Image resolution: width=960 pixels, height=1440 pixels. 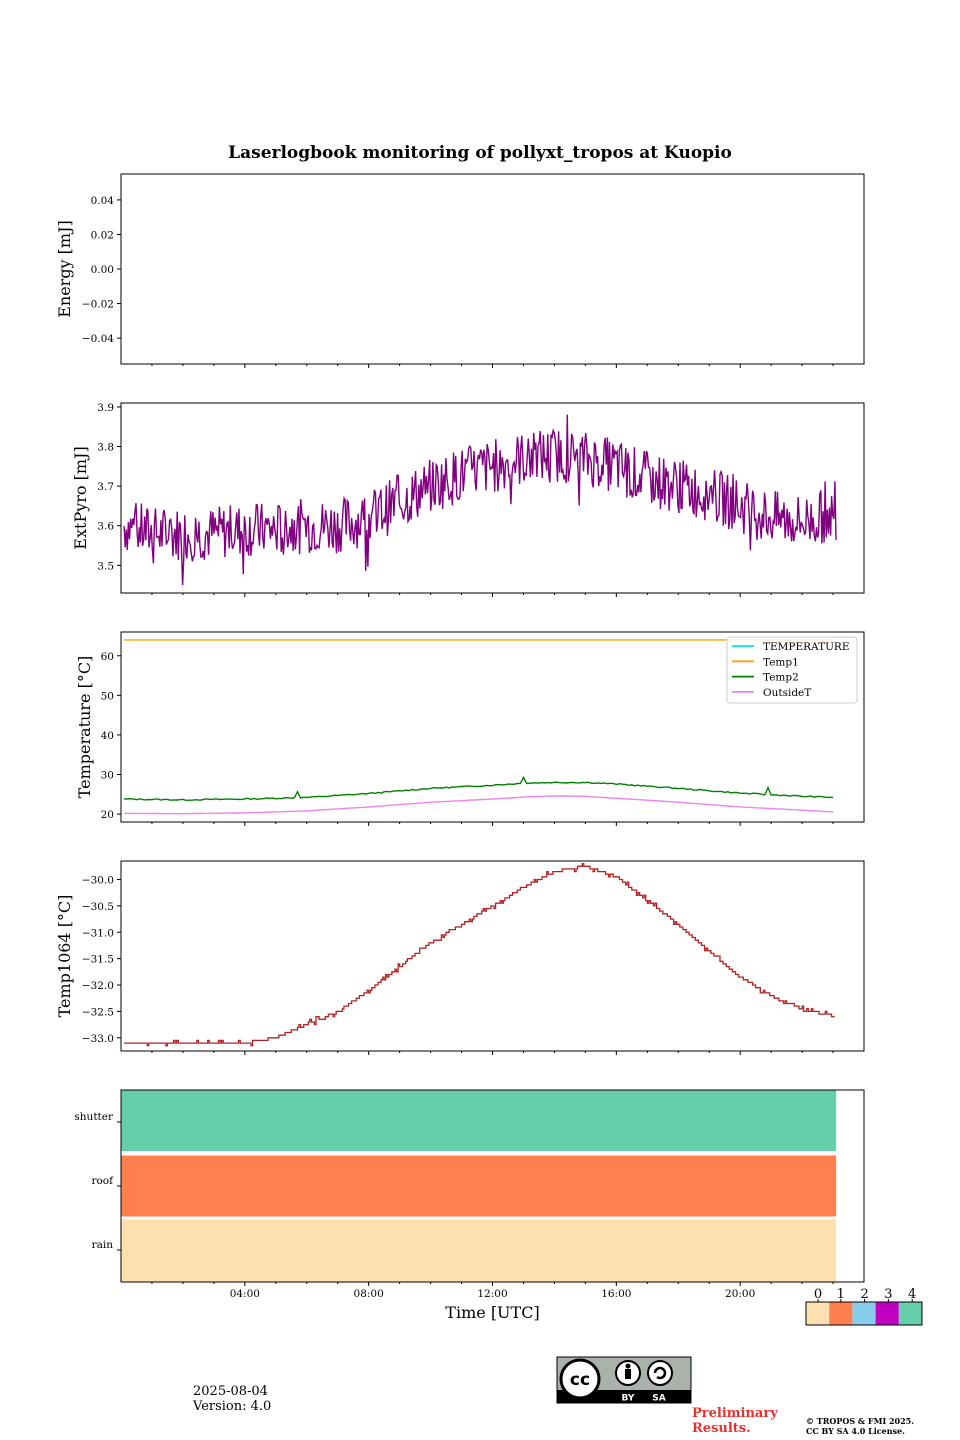 I want to click on status-bar-rain, so click(x=479, y=1250).